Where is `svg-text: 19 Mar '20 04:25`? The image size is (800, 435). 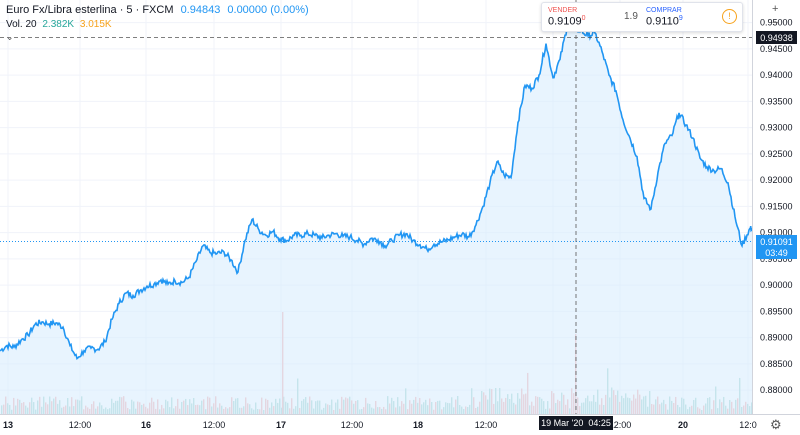
svg-text: 19 Mar '20 04:25 is located at coordinates (576, 423).